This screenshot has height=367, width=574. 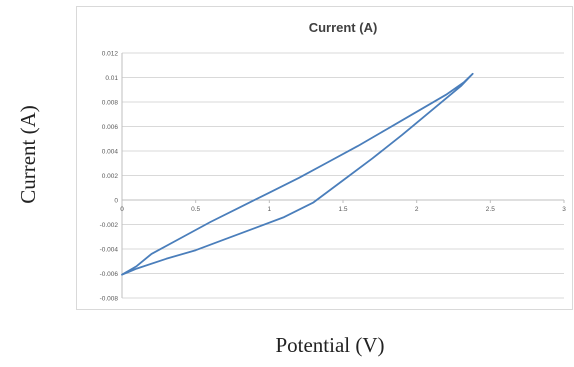 What do you see at coordinates (109, 250) in the screenshot?
I see `y-tick-label: -0.004` at bounding box center [109, 250].